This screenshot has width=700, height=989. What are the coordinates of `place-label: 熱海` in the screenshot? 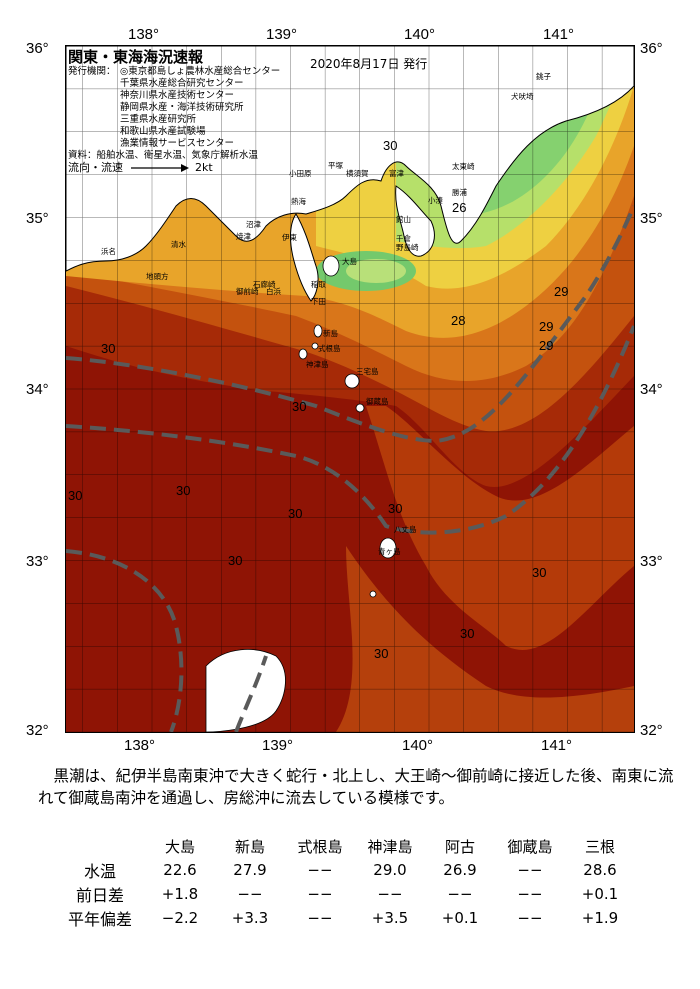 It's located at (298, 201).